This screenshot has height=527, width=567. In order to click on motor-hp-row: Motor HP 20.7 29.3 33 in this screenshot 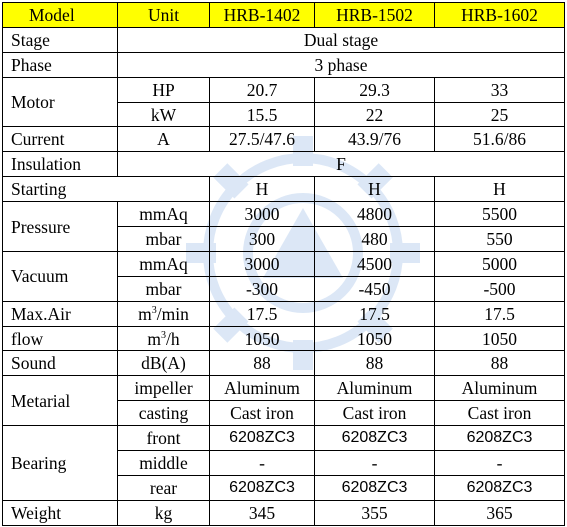, I will do `click(283, 102)`.